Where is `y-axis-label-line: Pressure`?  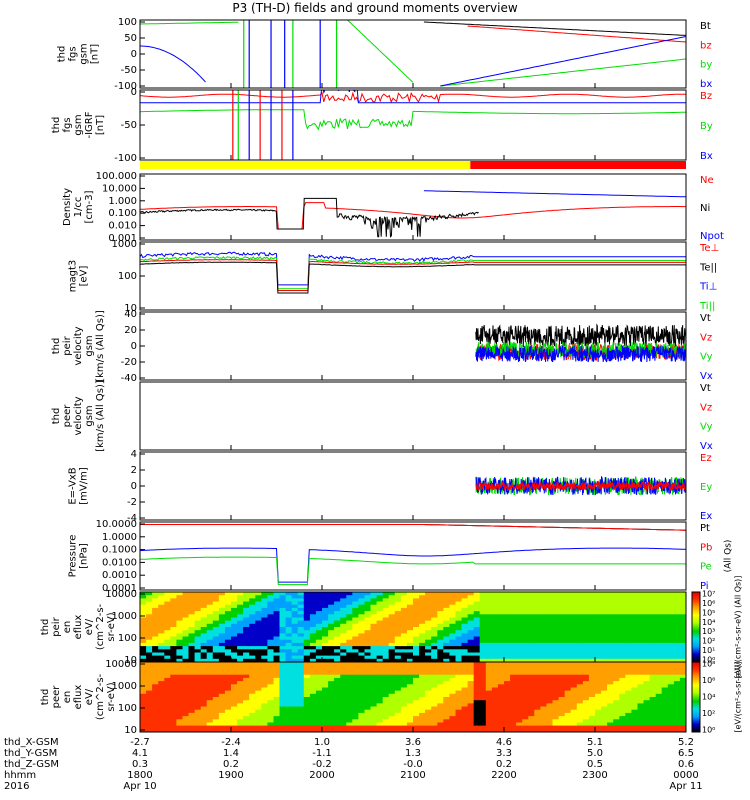 y-axis-label-line: Pressure is located at coordinates (73, 556).